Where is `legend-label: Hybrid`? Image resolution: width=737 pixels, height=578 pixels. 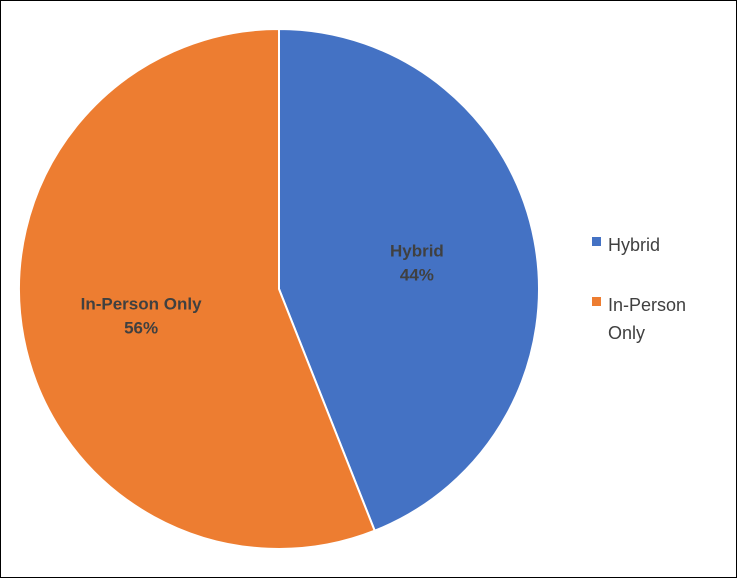 legend-label: Hybrid is located at coordinates (634, 245).